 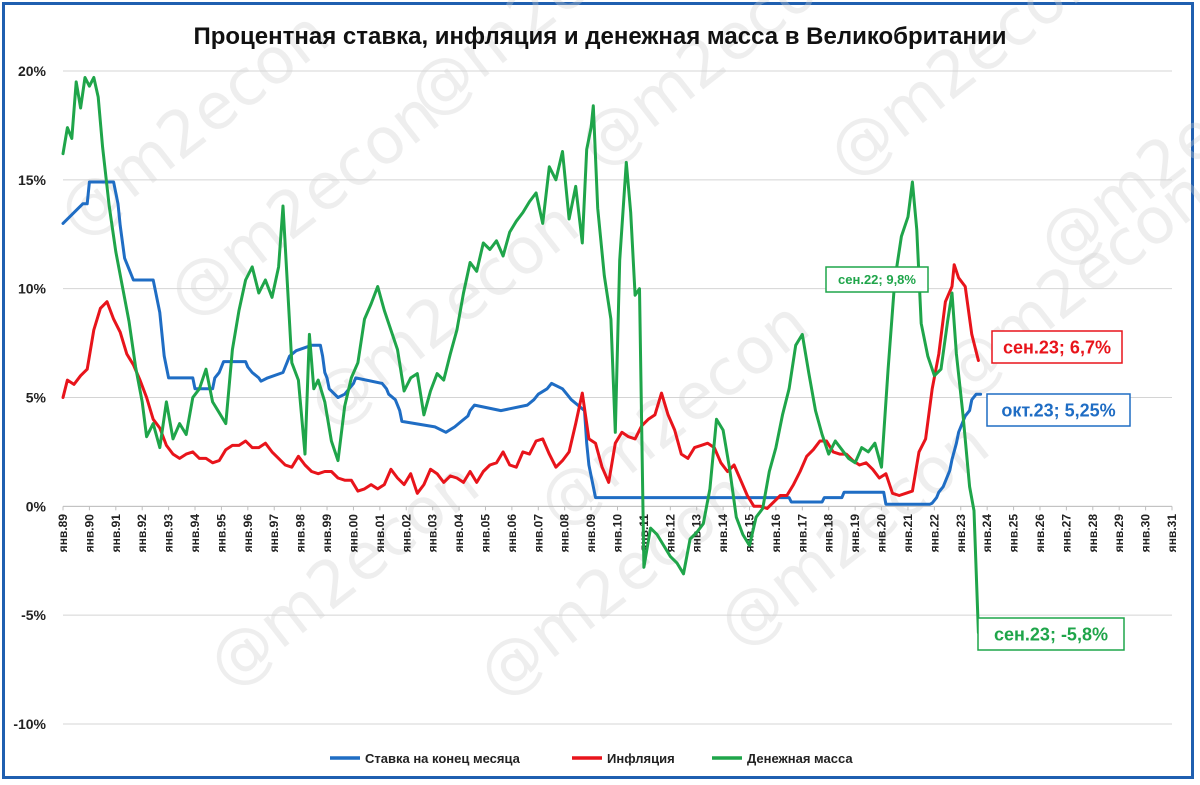 I want to click on x-tick-label: янв.28, so click(x=1093, y=533).